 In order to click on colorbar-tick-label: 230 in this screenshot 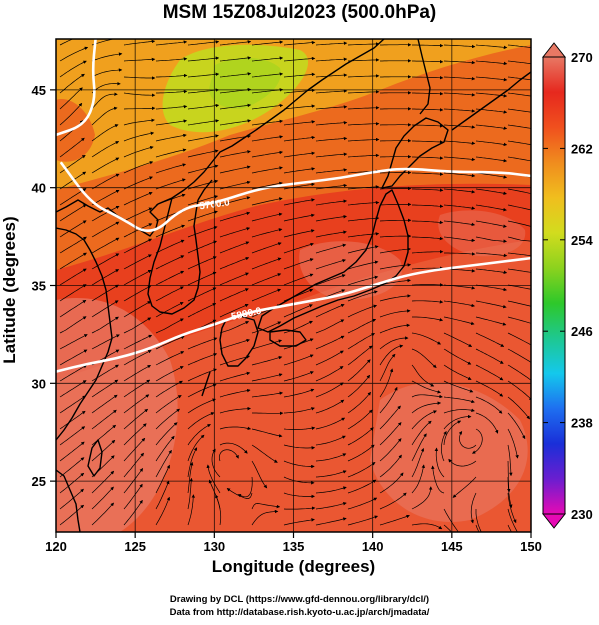, I will do `click(582, 514)`.